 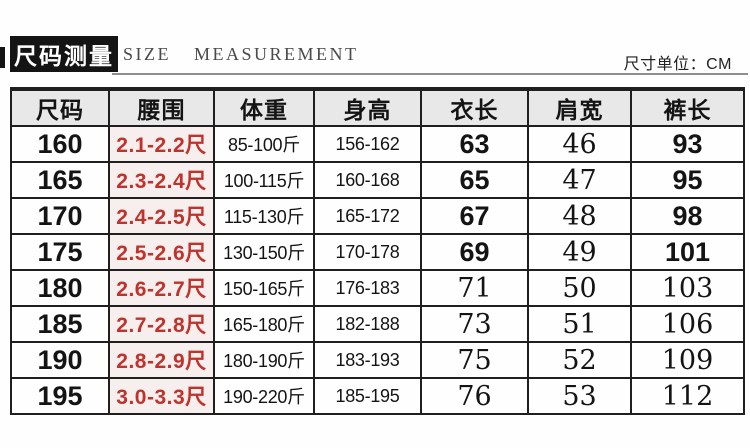 What do you see at coordinates (2, 57) in the screenshot?
I see `left-edge-strip` at bounding box center [2, 57].